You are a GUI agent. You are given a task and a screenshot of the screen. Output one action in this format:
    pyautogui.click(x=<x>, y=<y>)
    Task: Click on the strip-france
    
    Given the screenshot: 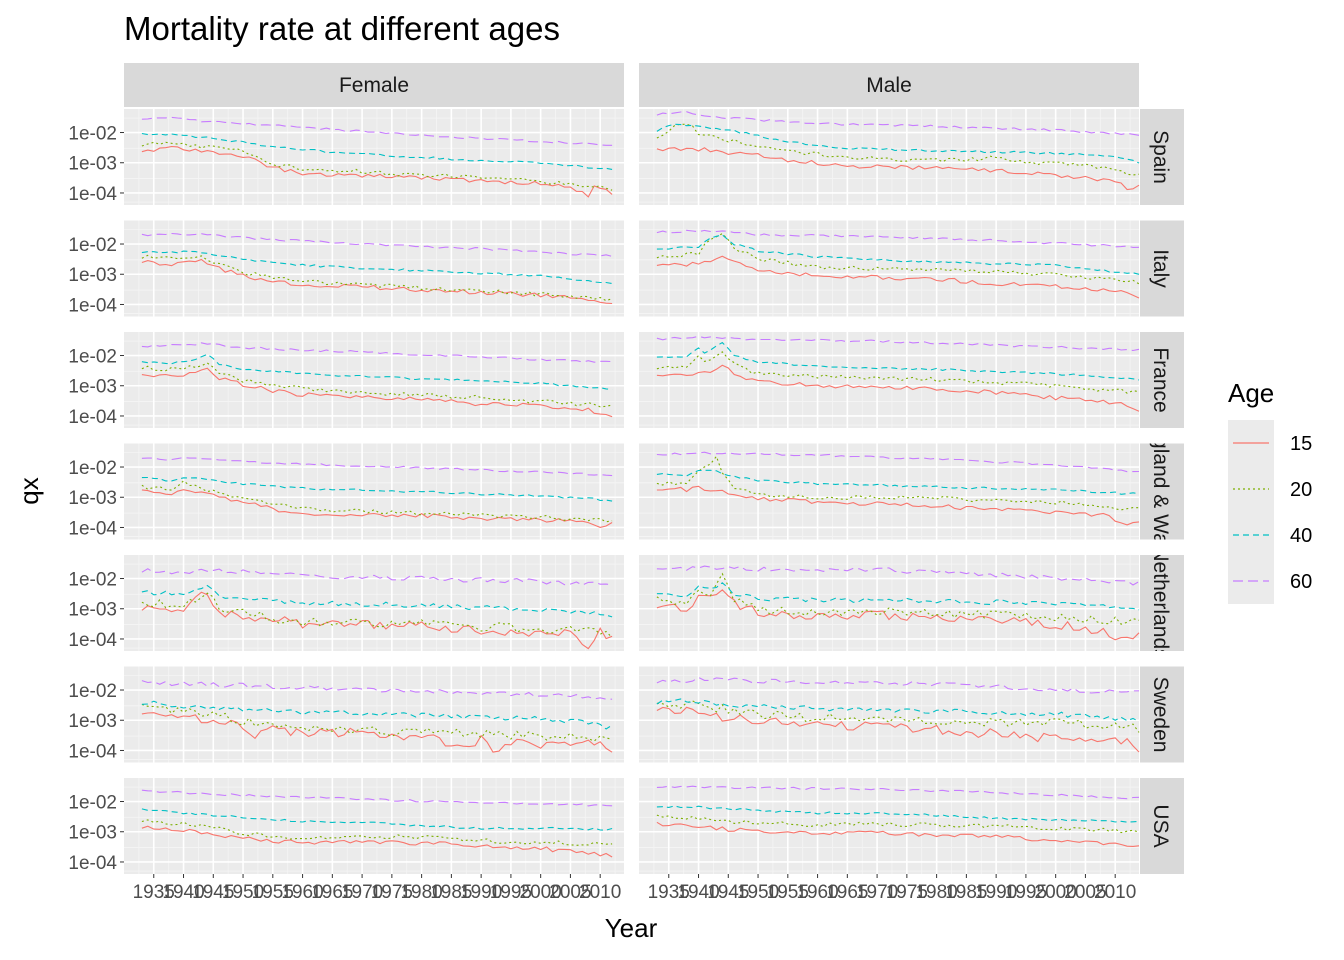 What is the action you would take?
    pyautogui.click(x=1162, y=380)
    